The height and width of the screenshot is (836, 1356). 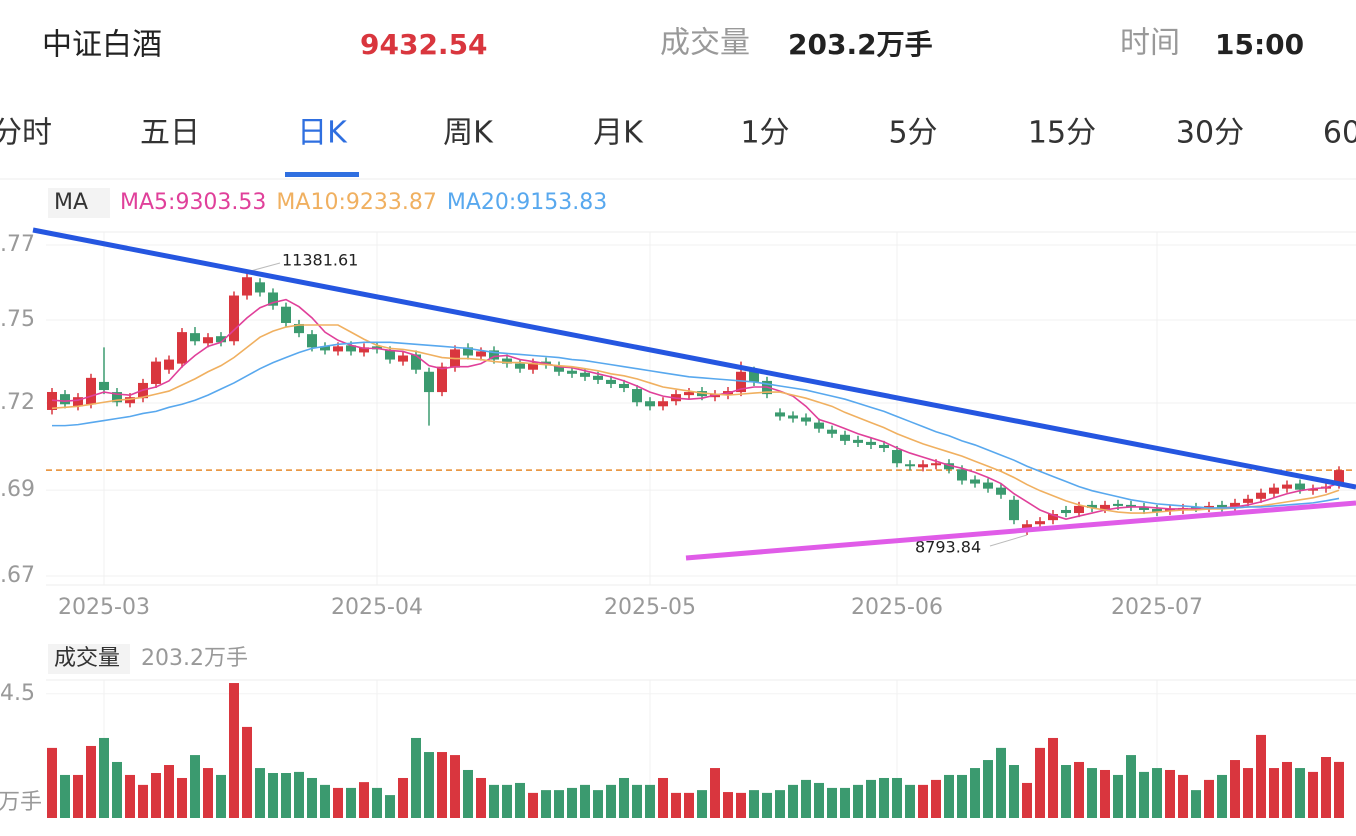 What do you see at coordinates (1259, 44) in the screenshot?
I see `time: 15:00` at bounding box center [1259, 44].